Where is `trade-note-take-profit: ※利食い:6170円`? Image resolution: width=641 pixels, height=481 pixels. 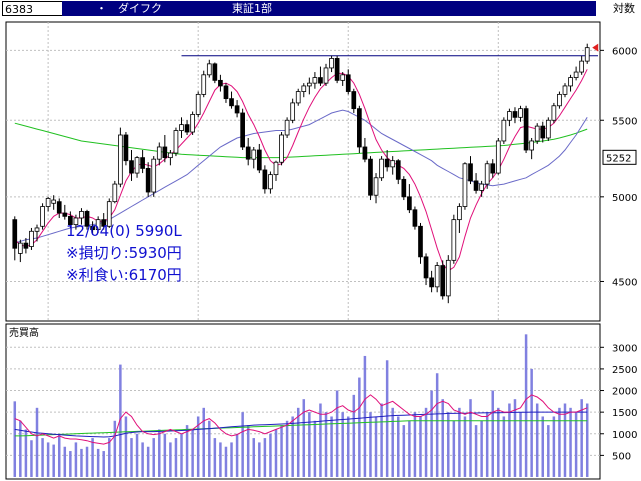 trade-note-take-profit: ※利食い:6170円 is located at coordinates (124, 275).